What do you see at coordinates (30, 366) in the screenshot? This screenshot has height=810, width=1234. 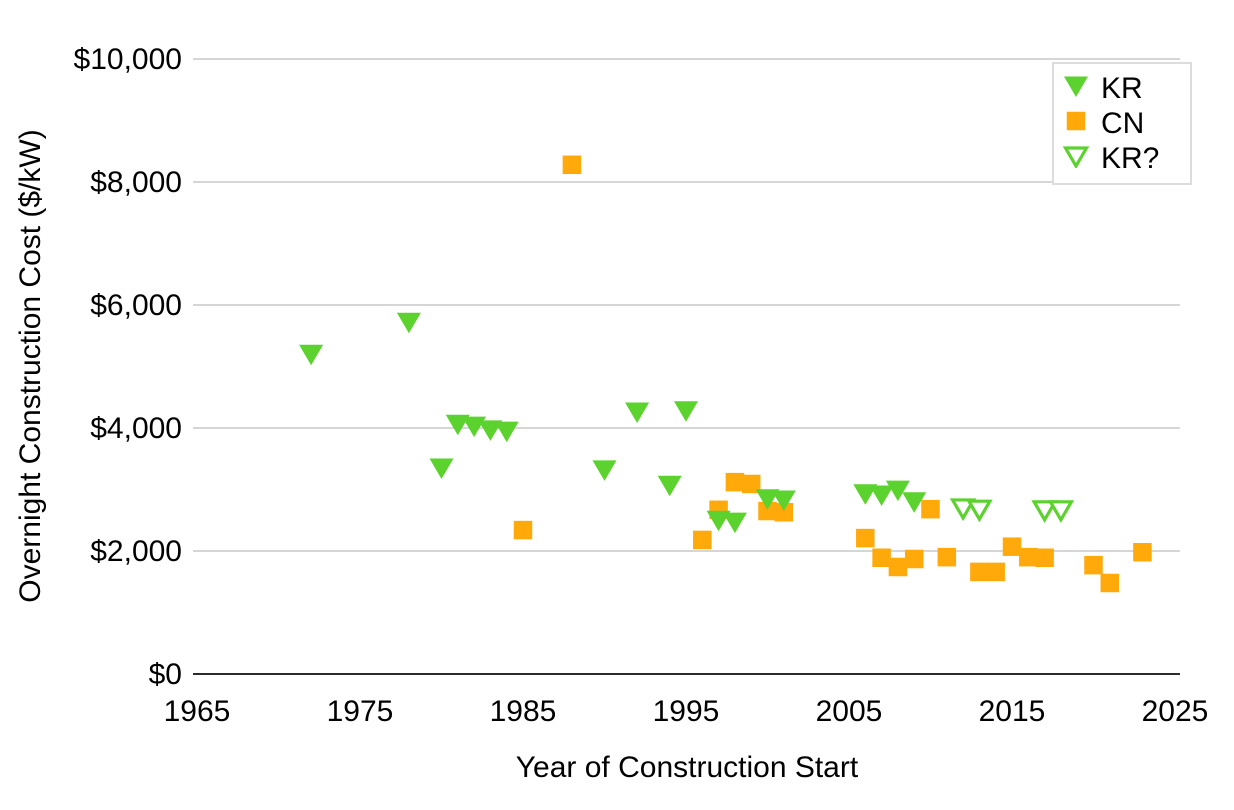 I see `y-axis-title: Overnight Construction Cost ($/kW)` at bounding box center [30, 366].